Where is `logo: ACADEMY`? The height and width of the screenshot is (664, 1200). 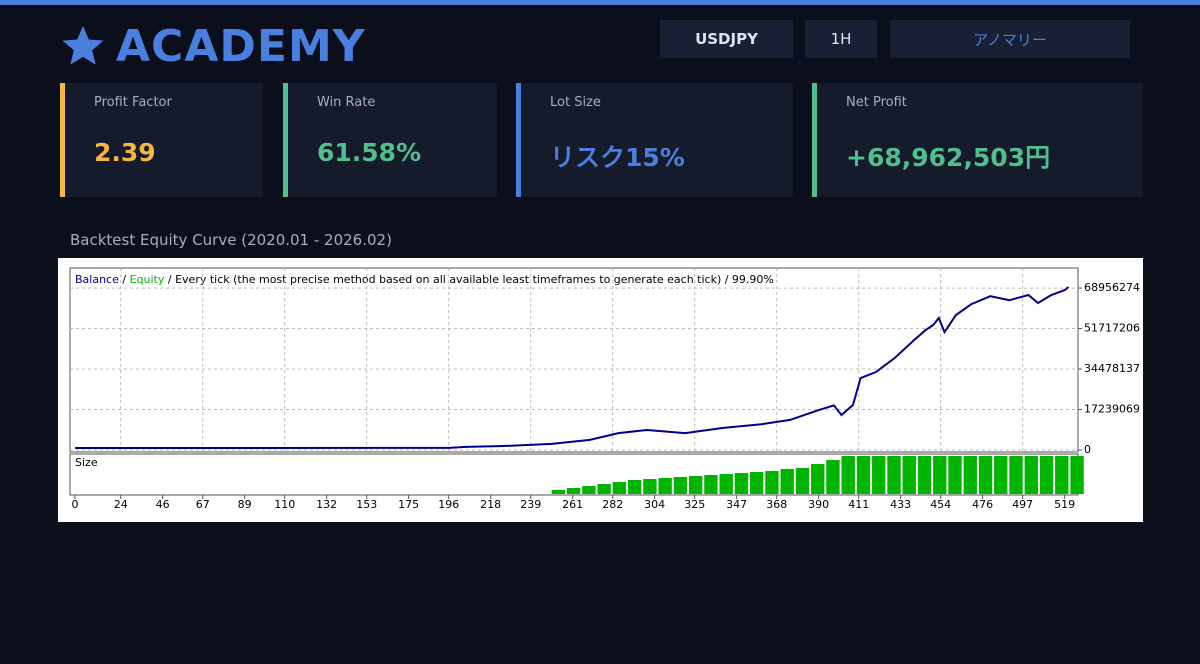 logo: ACADEMY is located at coordinates (213, 46).